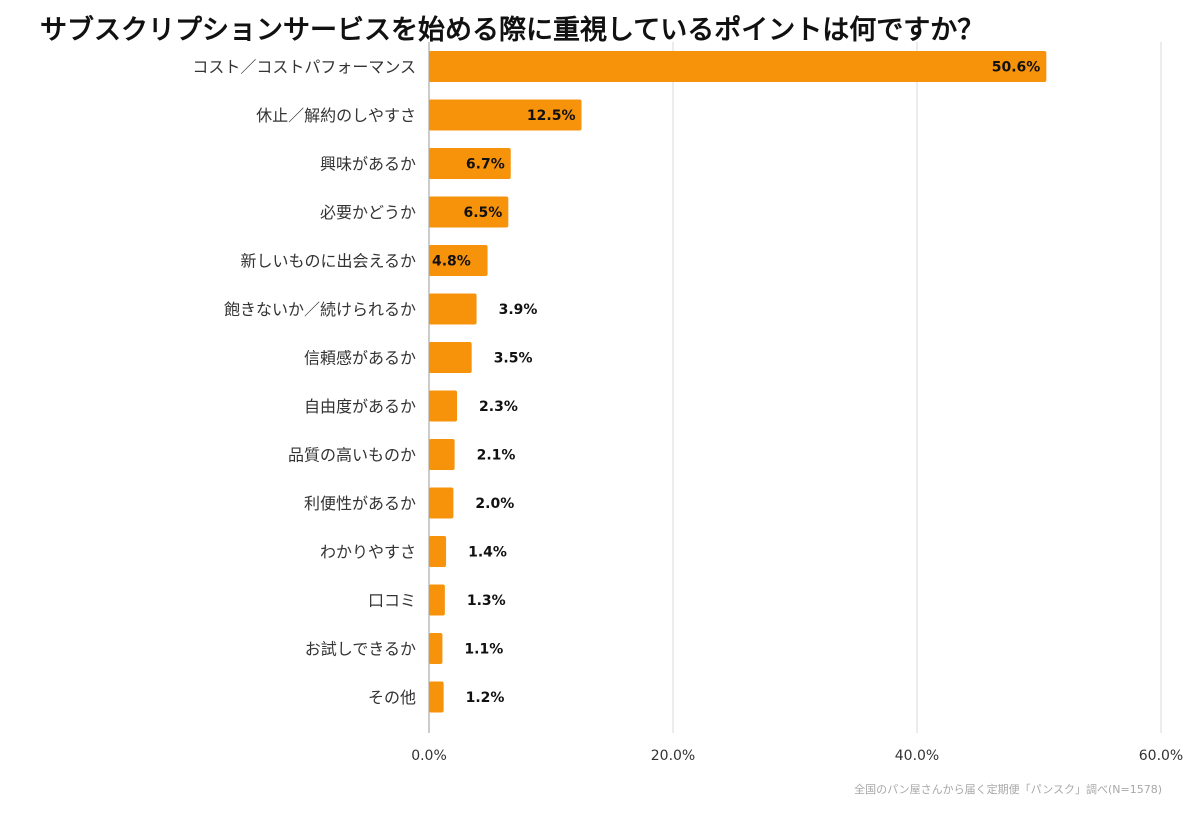 This screenshot has height=816, width=1200. What do you see at coordinates (328, 261) in the screenshot?
I see `category-label: 新しいものに出会えるか` at bounding box center [328, 261].